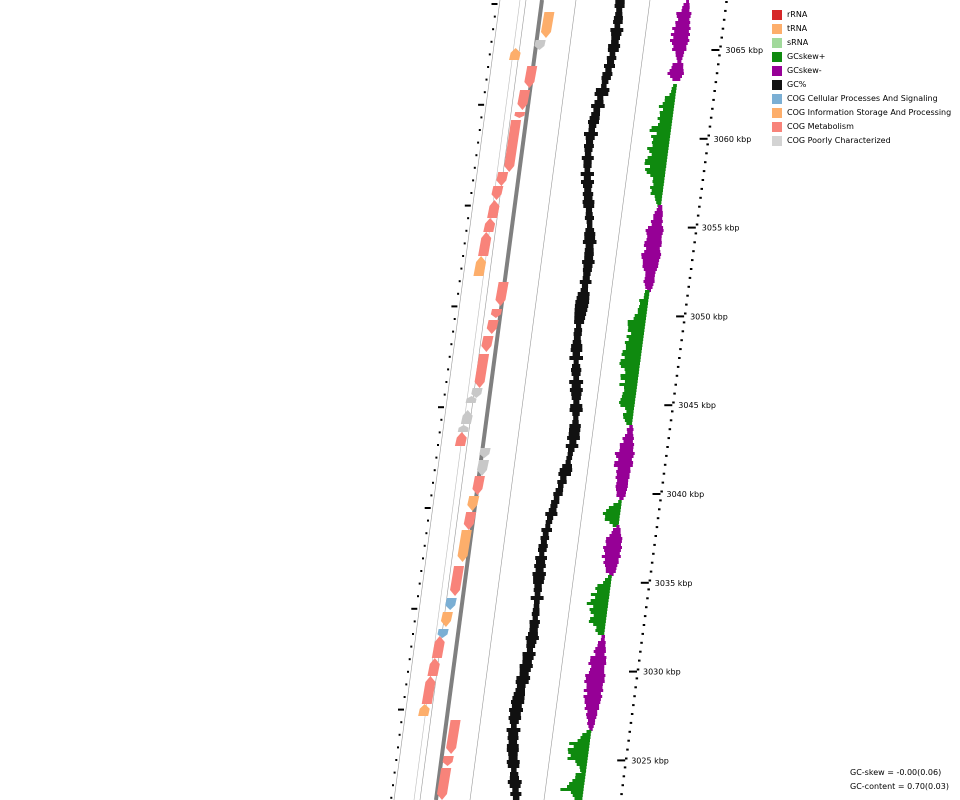 The width and height of the screenshot is (960, 800). I want to click on legend-label-srna: sRNA, so click(798, 42).